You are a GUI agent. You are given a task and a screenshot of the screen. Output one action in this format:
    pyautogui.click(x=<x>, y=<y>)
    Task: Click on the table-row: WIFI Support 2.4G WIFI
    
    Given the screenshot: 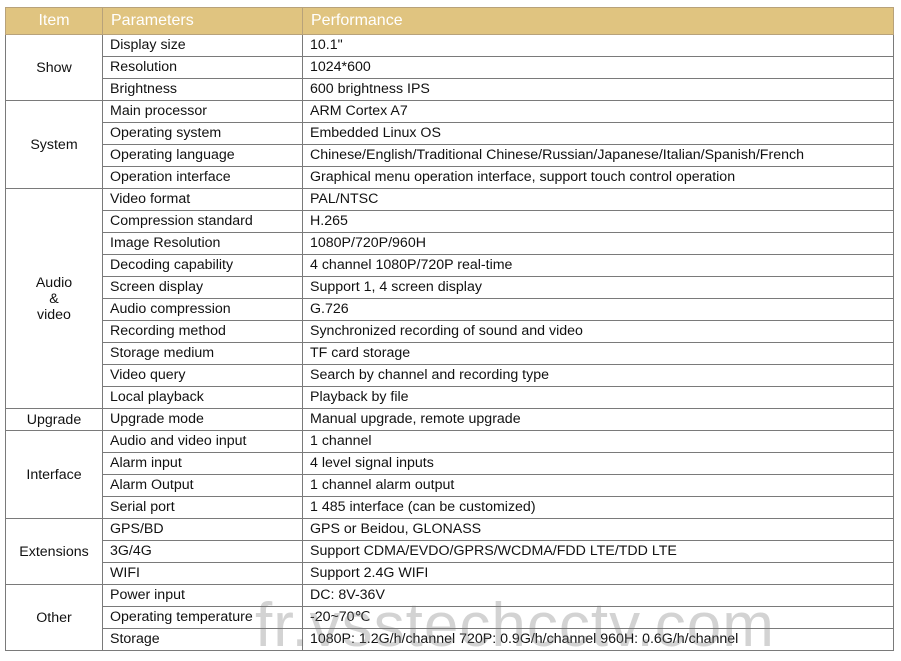 What is the action you would take?
    pyautogui.click(x=450, y=573)
    